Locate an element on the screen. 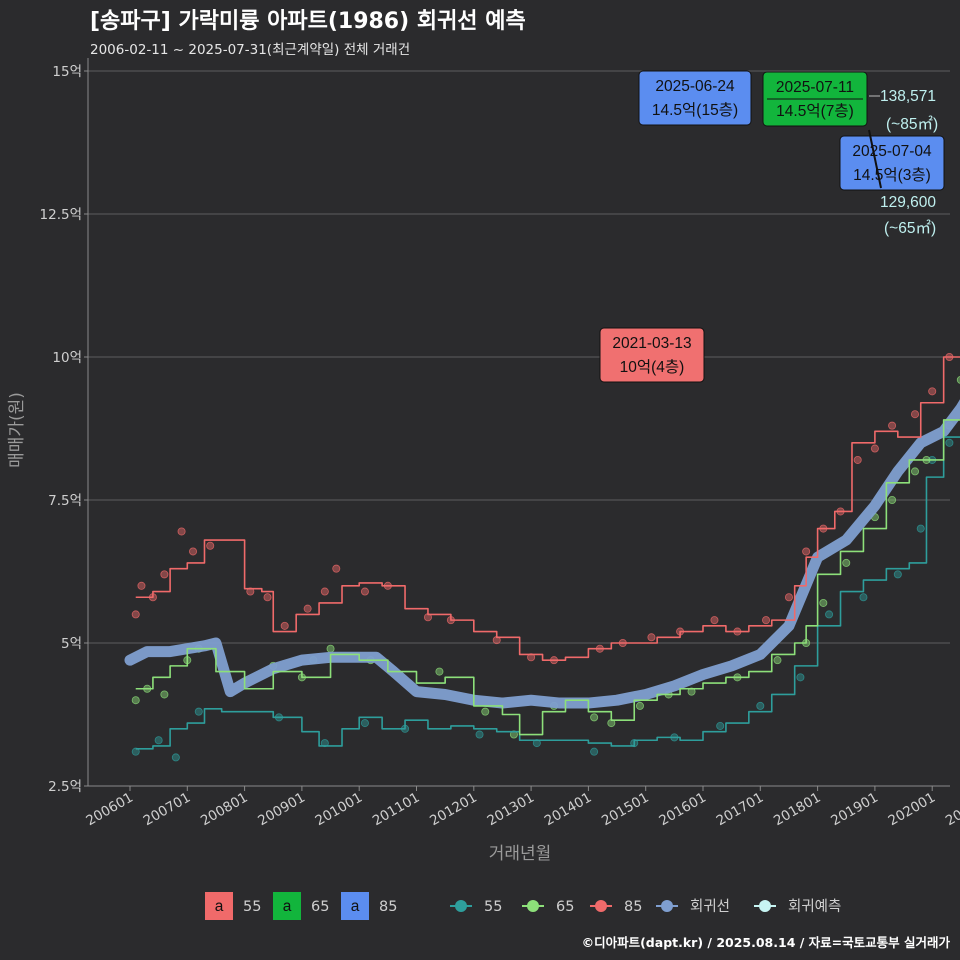 The height and width of the screenshot is (960, 960). y-tick-label: 7.5억 is located at coordinates (65, 501).